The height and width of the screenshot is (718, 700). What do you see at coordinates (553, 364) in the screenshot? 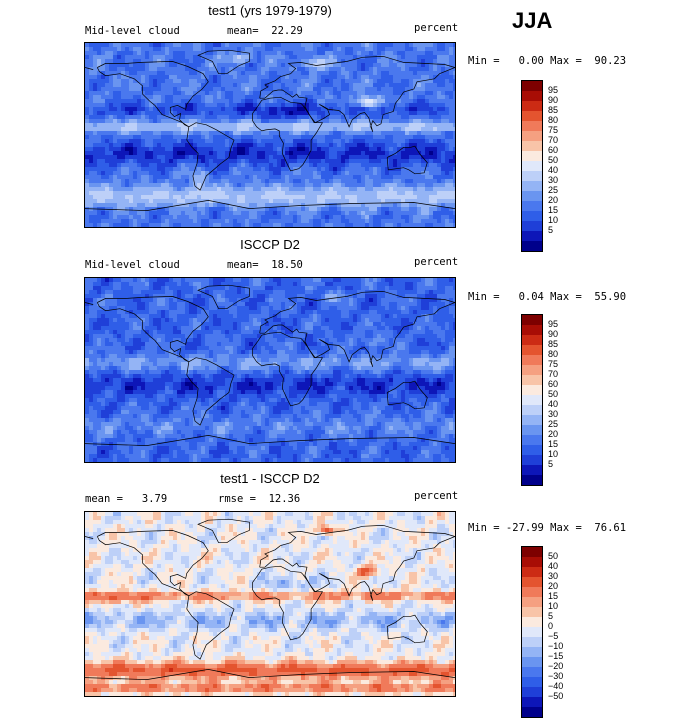
I see `colorbar-tick: 75` at bounding box center [553, 364].